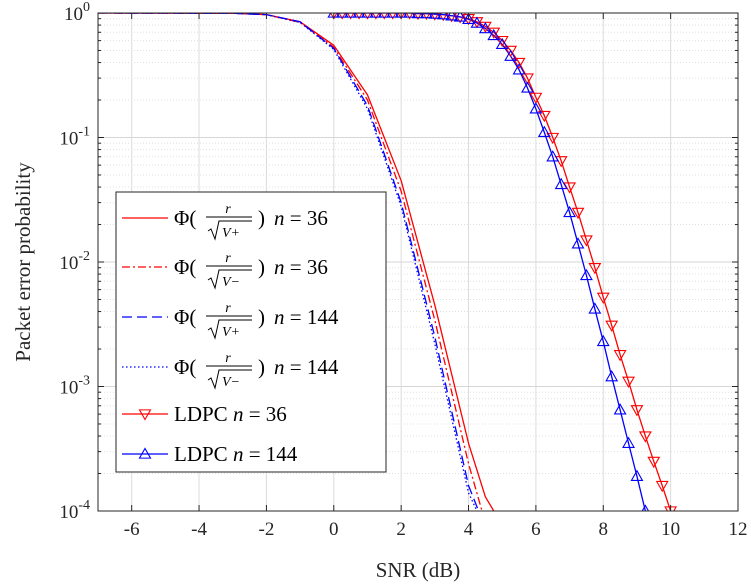 This screenshot has height=586, width=751. Describe the element at coordinates (77, 12) in the screenshot. I see `y-tick-label: 10⁰` at that location.